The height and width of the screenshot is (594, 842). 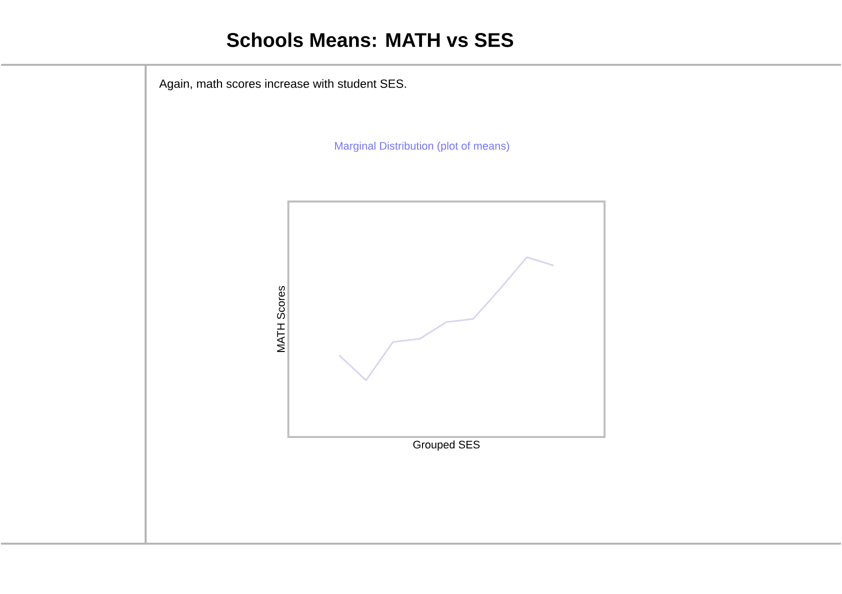 I want to click on chart-subtitle: Again, math scores increase with student SES., so click(x=282, y=84).